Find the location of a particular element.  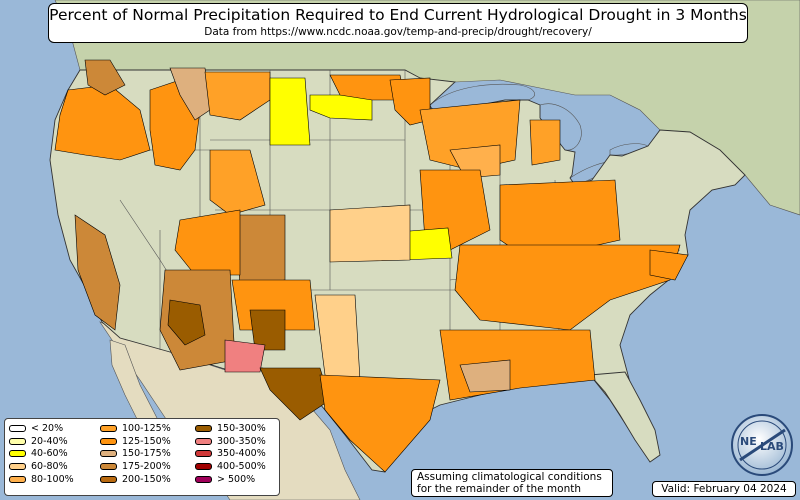

legend-item: 125-150% is located at coordinates (135, 441).